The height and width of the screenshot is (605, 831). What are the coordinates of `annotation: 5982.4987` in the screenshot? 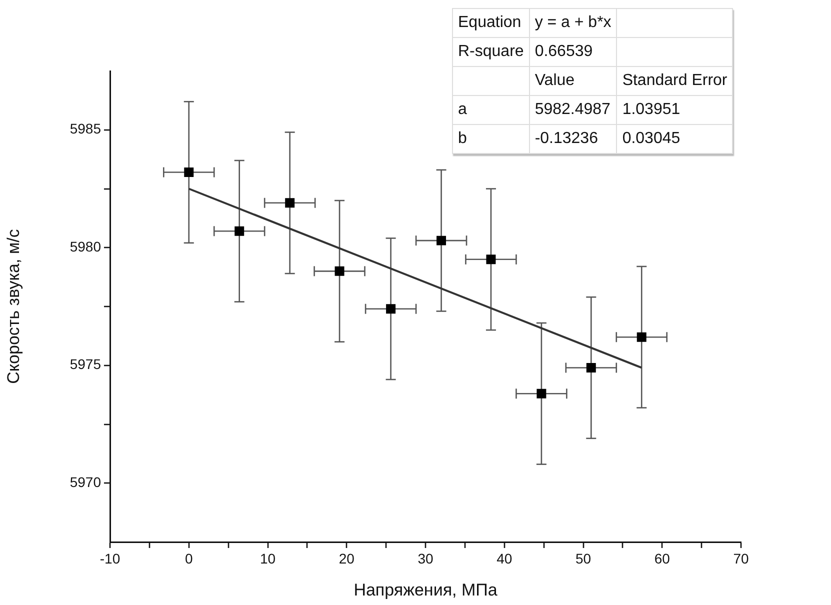 It's located at (573, 110).